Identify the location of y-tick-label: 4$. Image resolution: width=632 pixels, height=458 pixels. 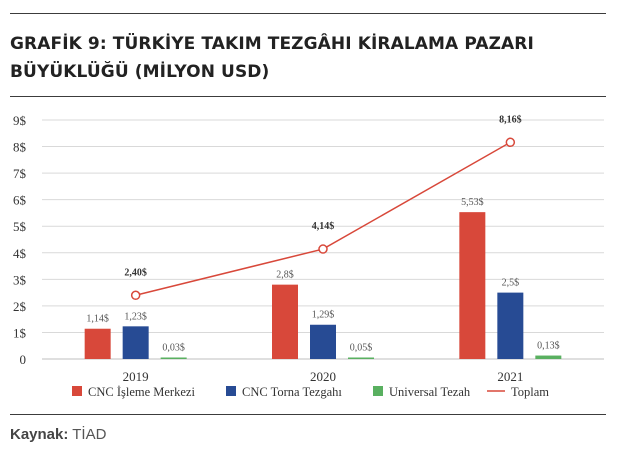
(20, 253).